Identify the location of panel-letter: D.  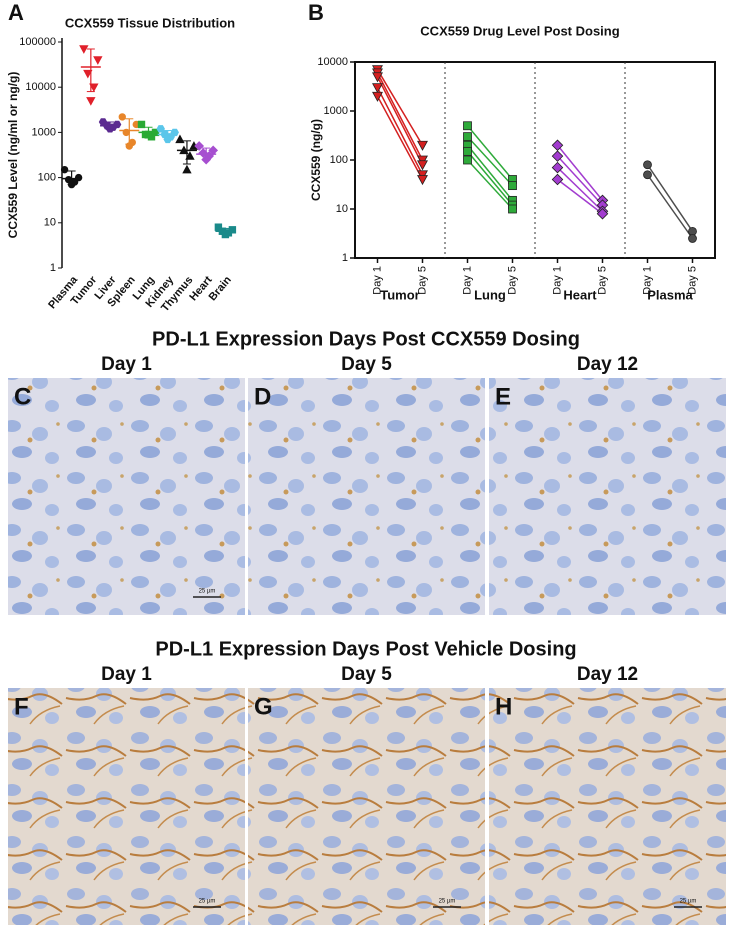
(262, 396).